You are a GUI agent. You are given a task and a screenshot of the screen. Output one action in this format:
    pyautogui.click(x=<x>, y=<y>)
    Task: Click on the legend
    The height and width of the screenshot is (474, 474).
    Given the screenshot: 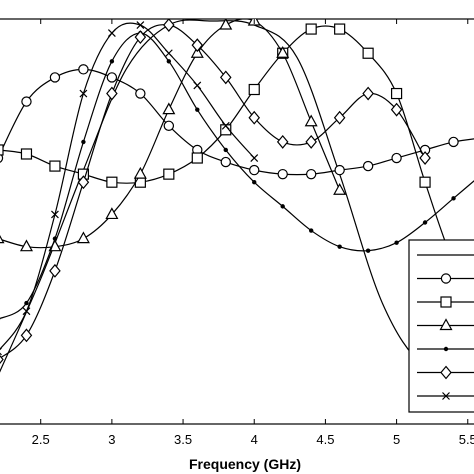 What is the action you would take?
    pyautogui.click(x=441, y=326)
    